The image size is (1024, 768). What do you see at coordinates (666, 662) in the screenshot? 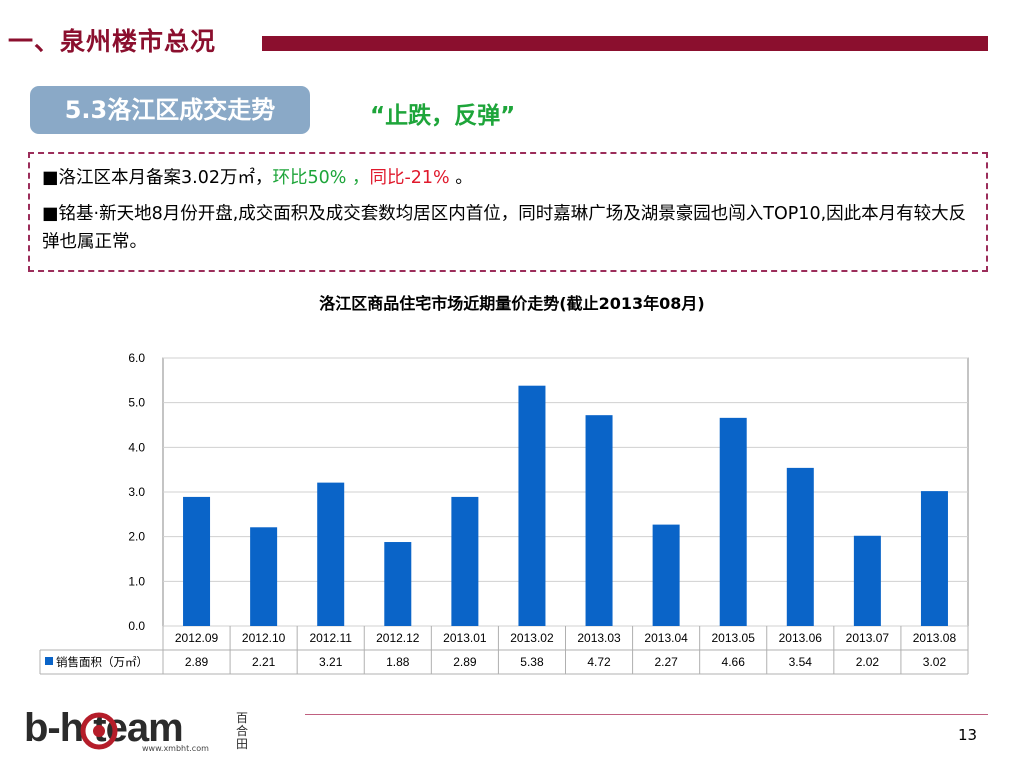
I see `data-label: 2.27` at bounding box center [666, 662].